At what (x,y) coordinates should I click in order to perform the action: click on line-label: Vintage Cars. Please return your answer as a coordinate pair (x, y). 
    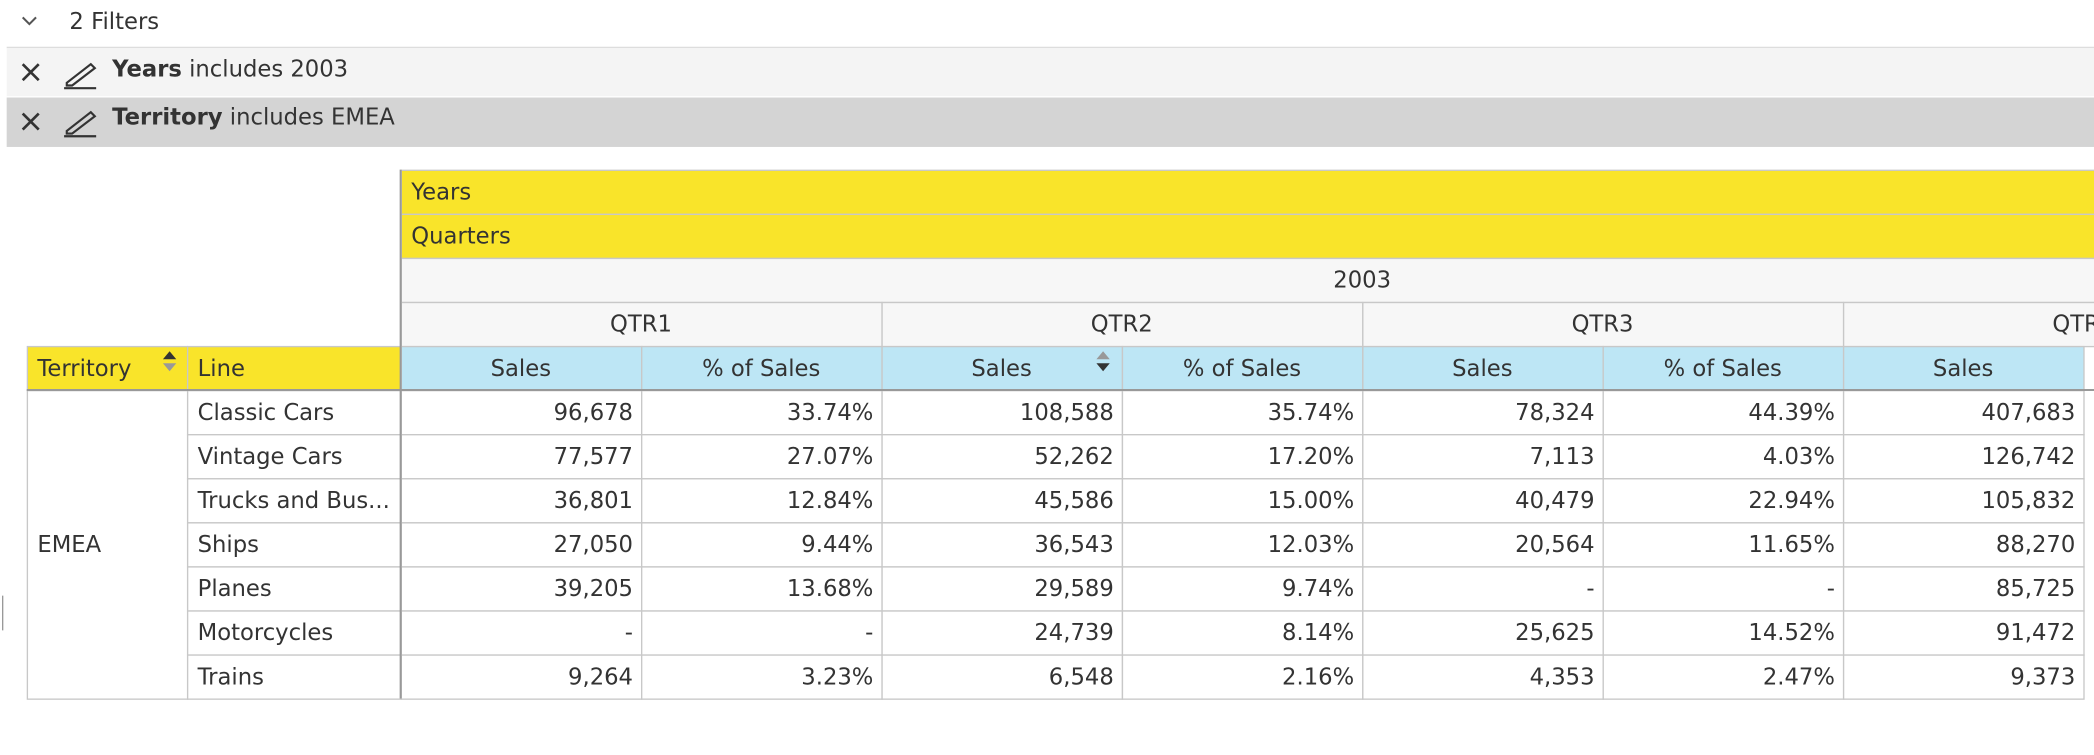
    Looking at the image, I should click on (270, 457).